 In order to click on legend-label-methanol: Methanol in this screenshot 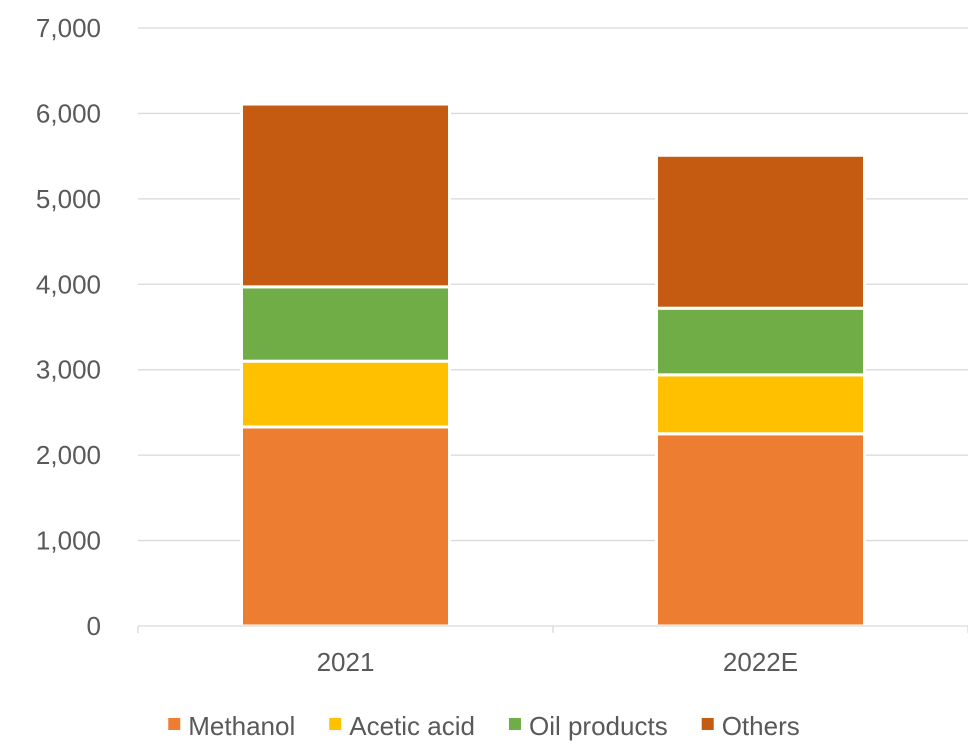, I will do `click(241, 726)`.